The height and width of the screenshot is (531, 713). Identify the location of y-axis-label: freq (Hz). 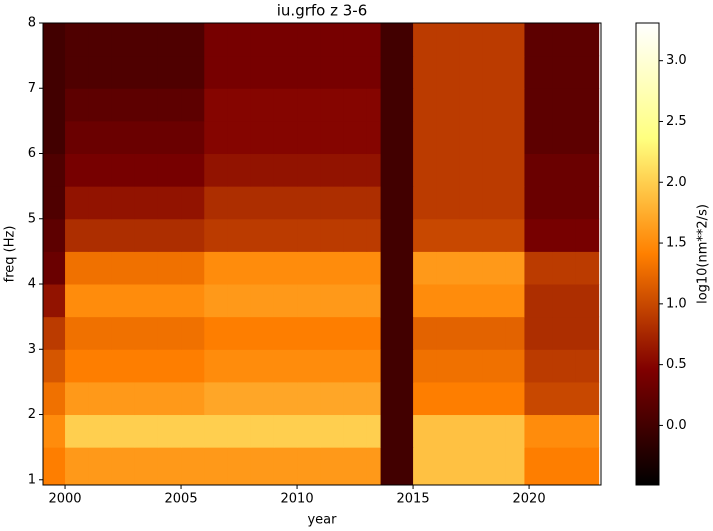
(10, 254).